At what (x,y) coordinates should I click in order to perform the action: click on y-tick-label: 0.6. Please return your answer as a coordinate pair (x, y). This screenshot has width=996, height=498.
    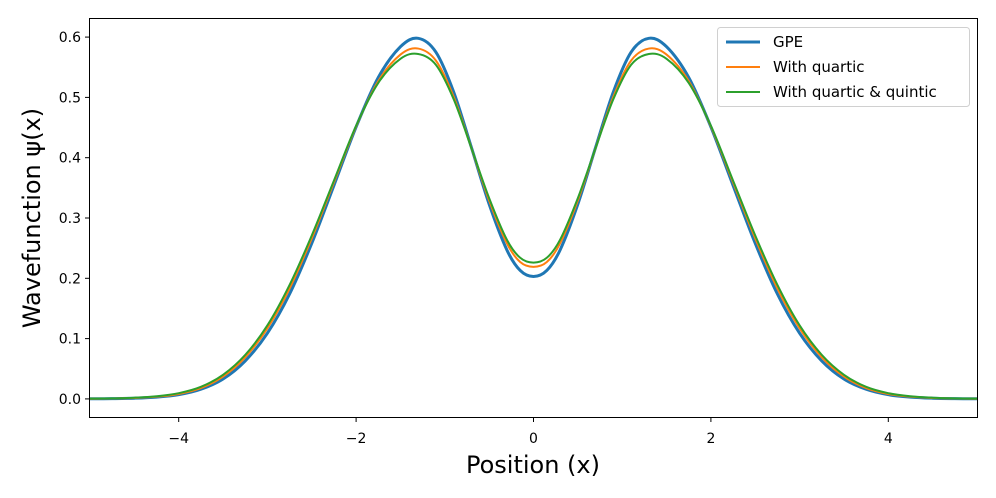
    Looking at the image, I should click on (70, 38).